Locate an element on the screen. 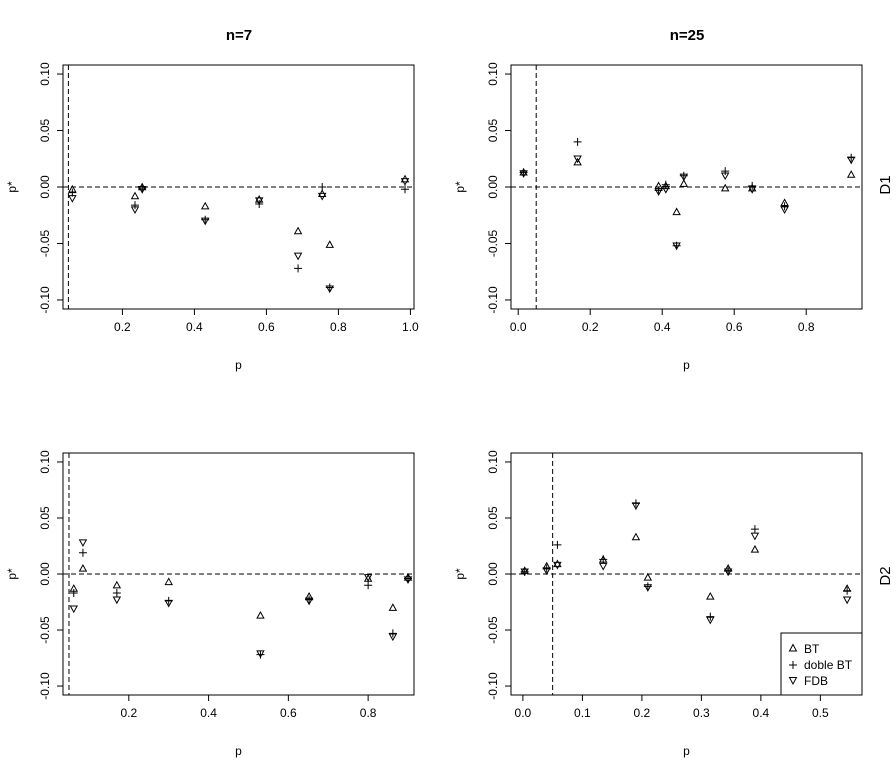  legend: BT doble BT FDB is located at coordinates (821, 664).